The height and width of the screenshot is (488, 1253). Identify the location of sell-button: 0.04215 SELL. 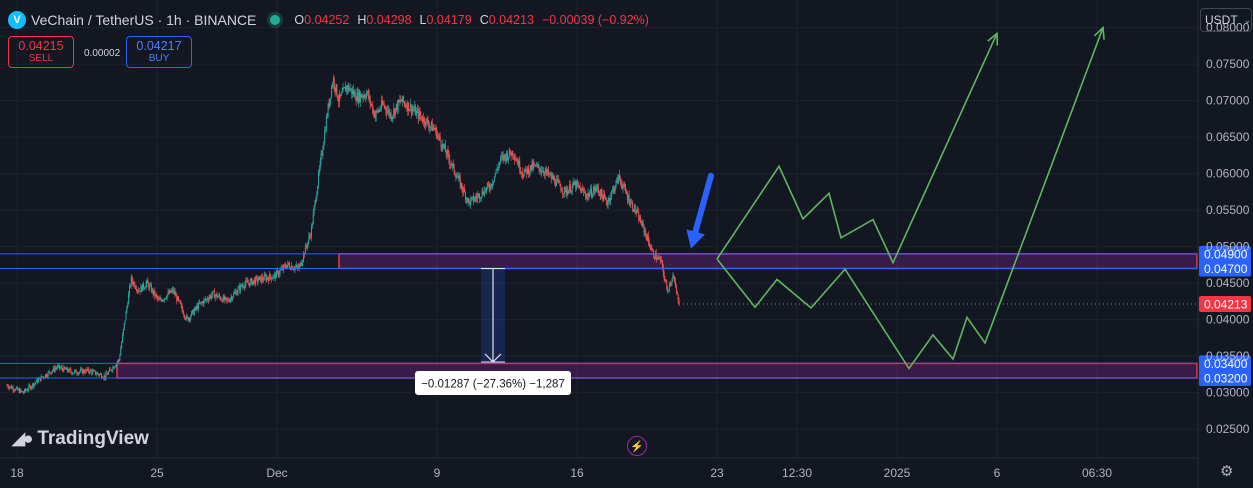
(41, 52).